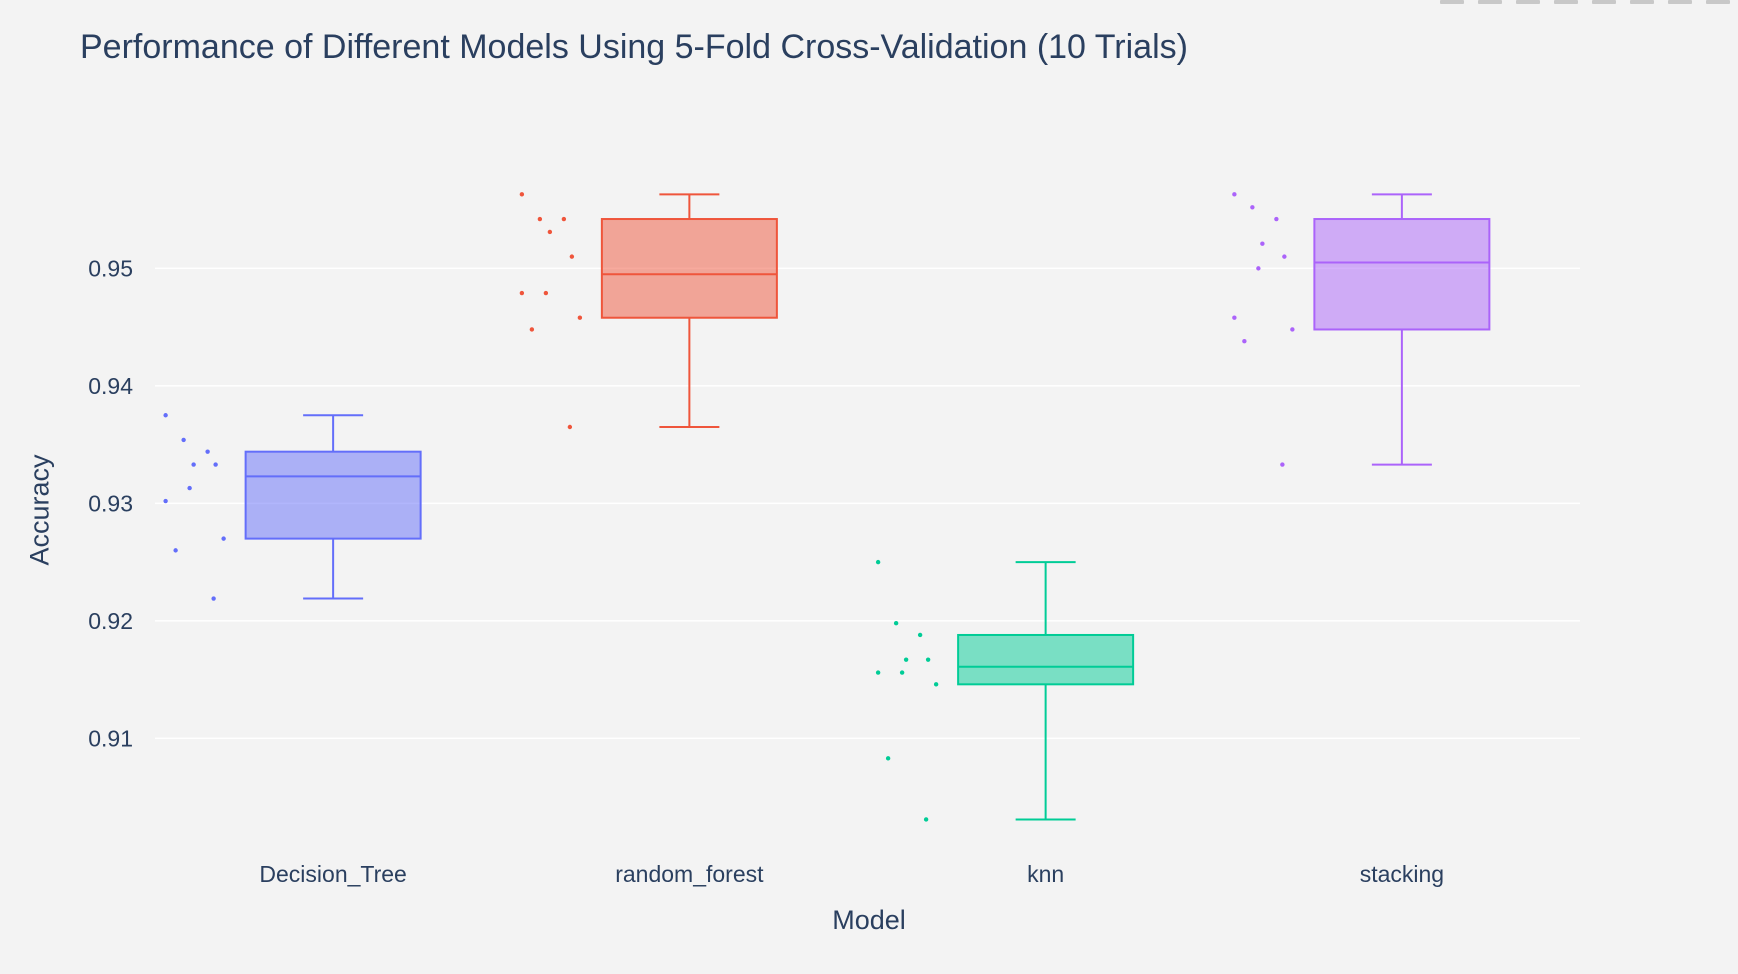 This screenshot has width=1738, height=974. I want to click on pan-icon, so click(1528, 2).